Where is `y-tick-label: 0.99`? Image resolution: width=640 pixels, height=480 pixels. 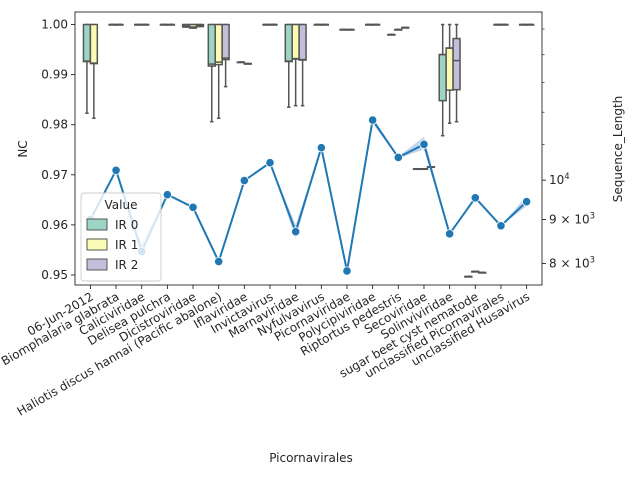 y-tick-label: 0.99 is located at coordinates (54, 75).